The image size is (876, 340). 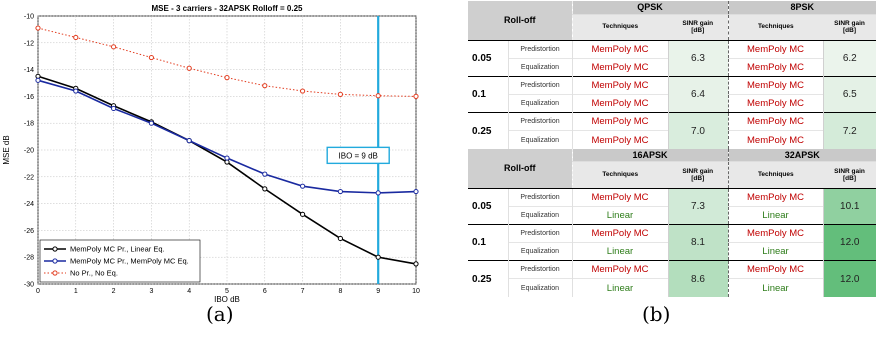 What do you see at coordinates (227, 291) in the screenshot?
I see `x-tick-label: 5` at bounding box center [227, 291].